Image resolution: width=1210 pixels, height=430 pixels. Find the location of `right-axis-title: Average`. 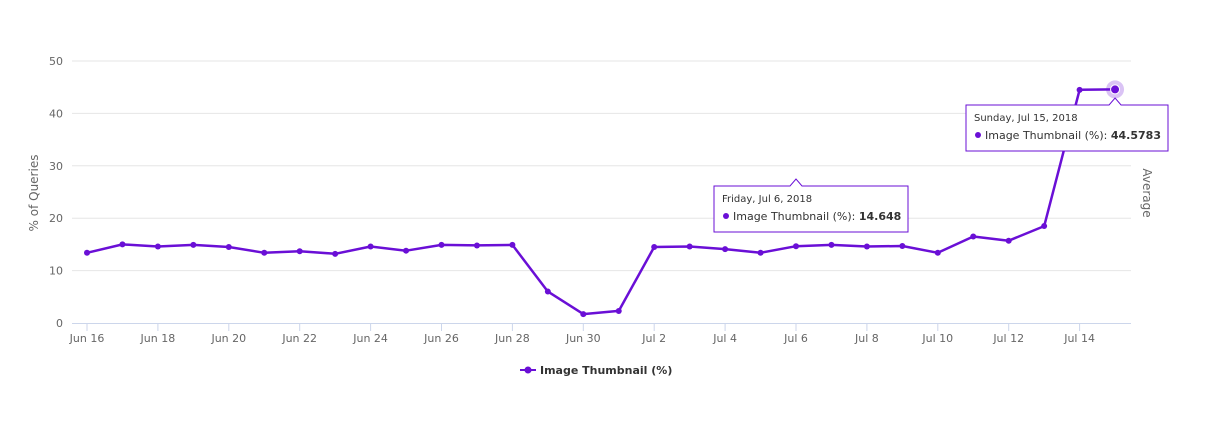

right-axis-title: Average is located at coordinates (1147, 192).